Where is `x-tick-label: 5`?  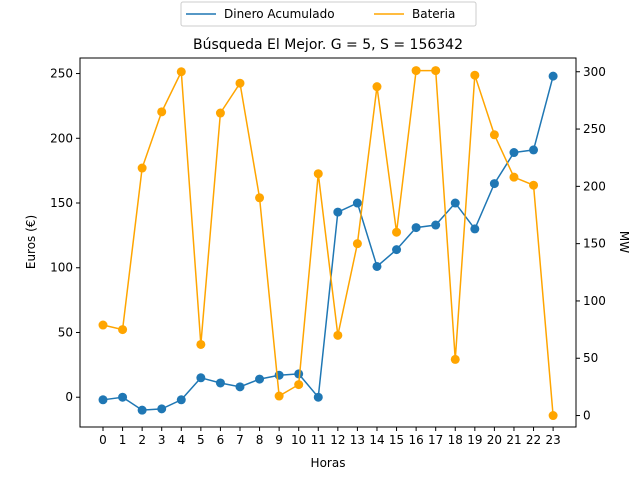
x-tick-label: 5 is located at coordinates (201, 440).